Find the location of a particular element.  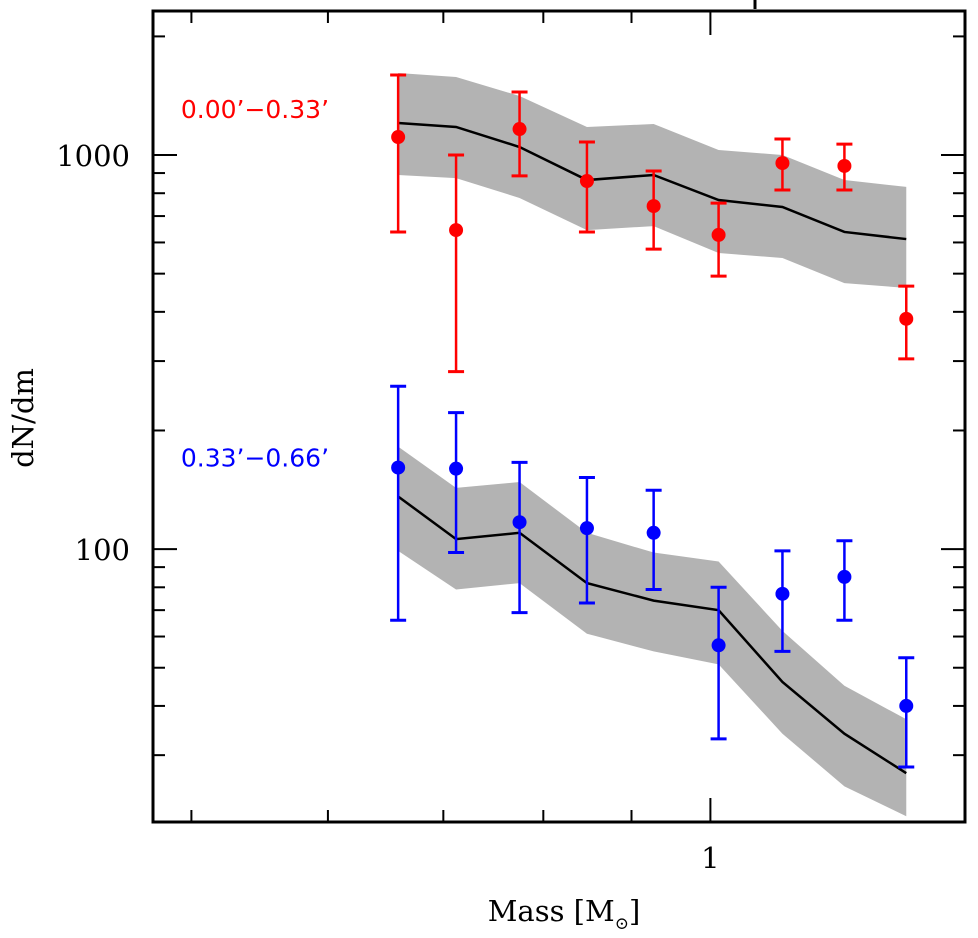

x-axis-title: Mass [M⊙] is located at coordinates (564, 914).